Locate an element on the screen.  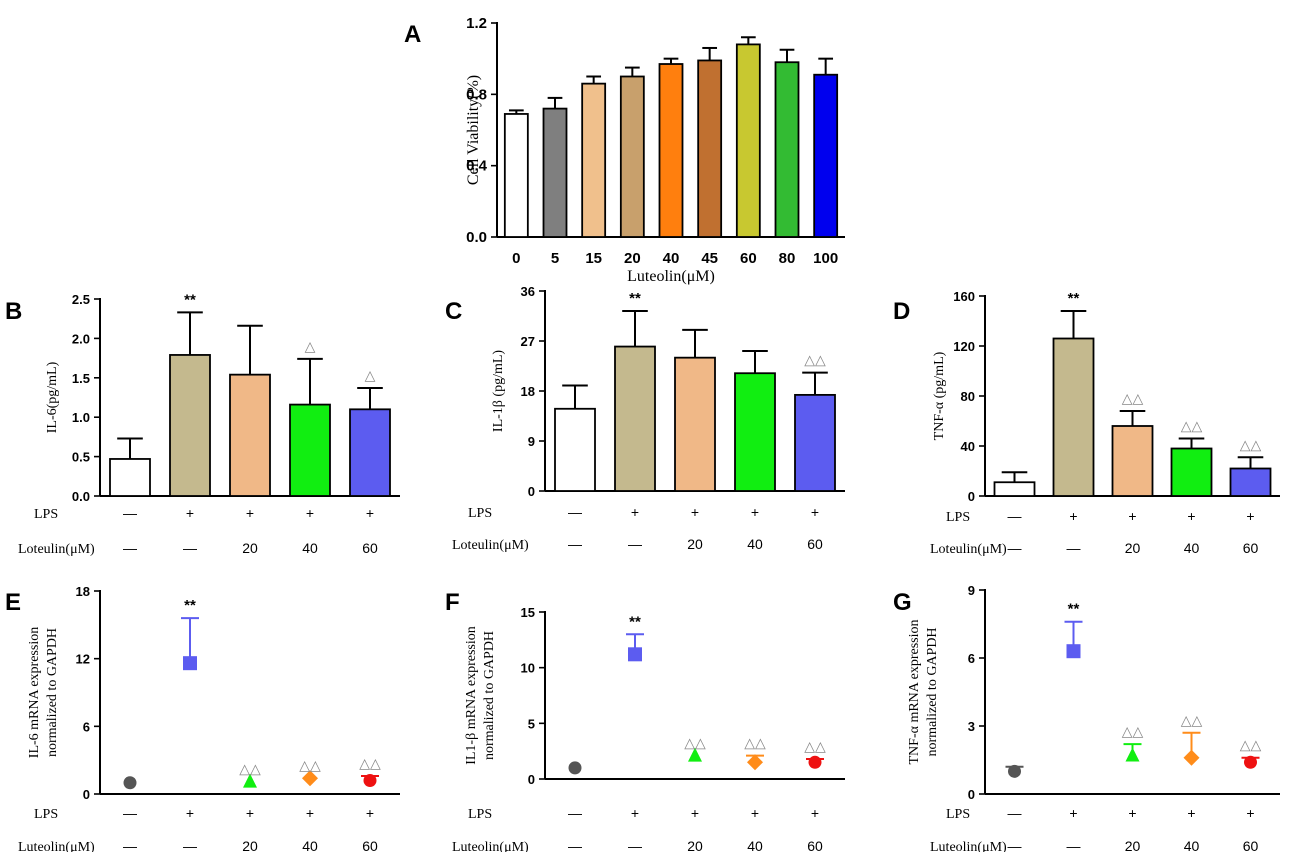
panel-letter: G is located at coordinates (902, 602).